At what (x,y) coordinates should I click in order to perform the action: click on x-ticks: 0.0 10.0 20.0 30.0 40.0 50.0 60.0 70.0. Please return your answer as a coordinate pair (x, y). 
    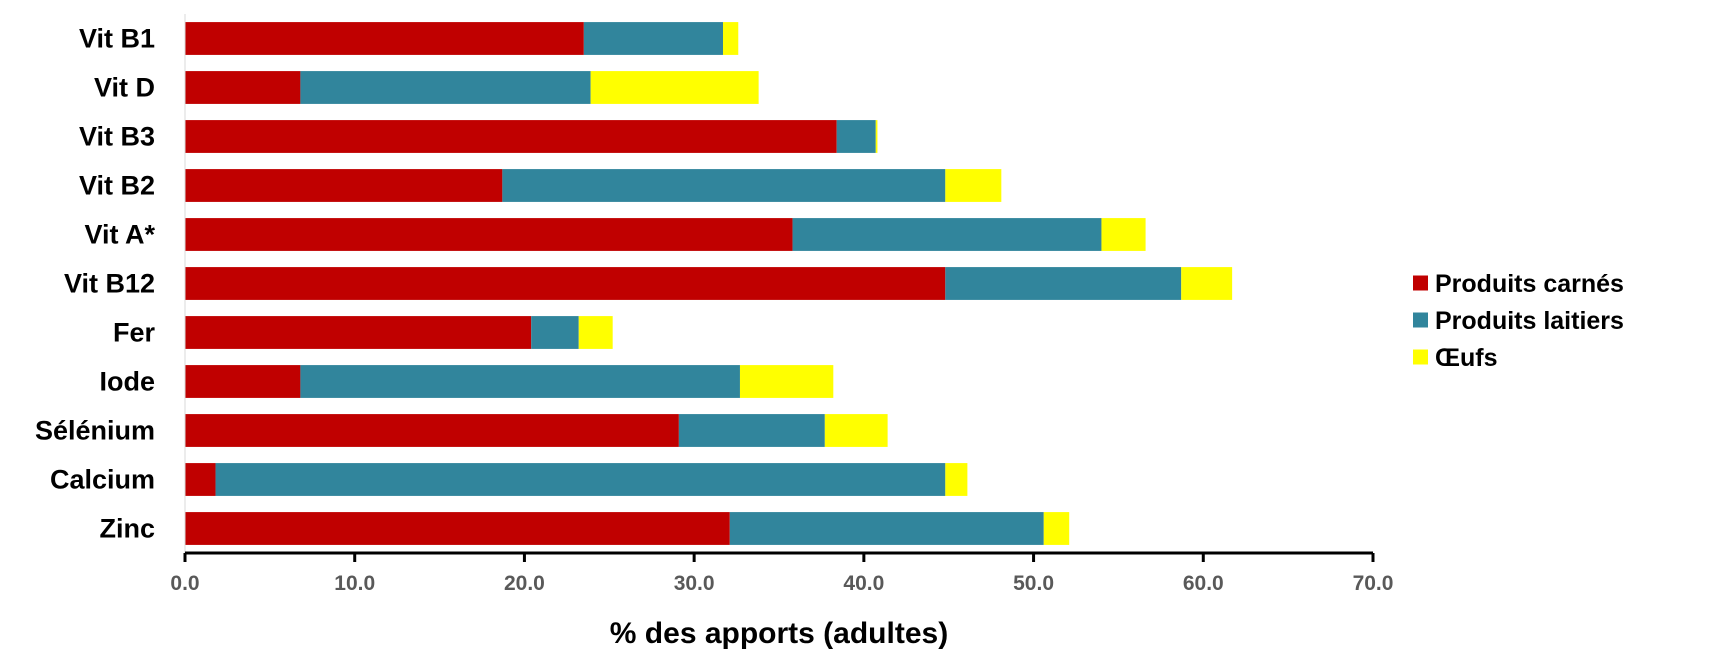
    Looking at the image, I should click on (781, 574).